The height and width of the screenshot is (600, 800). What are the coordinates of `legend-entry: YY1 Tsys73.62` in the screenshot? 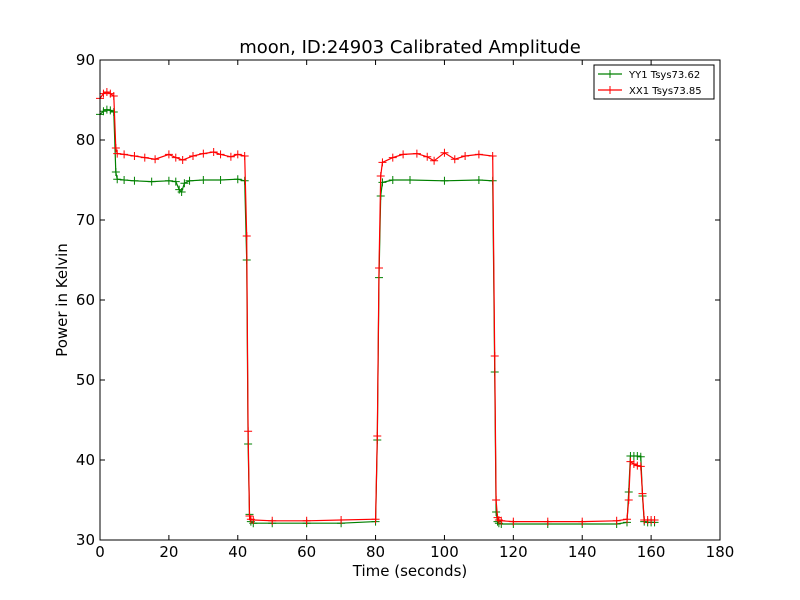 It's located at (649, 75).